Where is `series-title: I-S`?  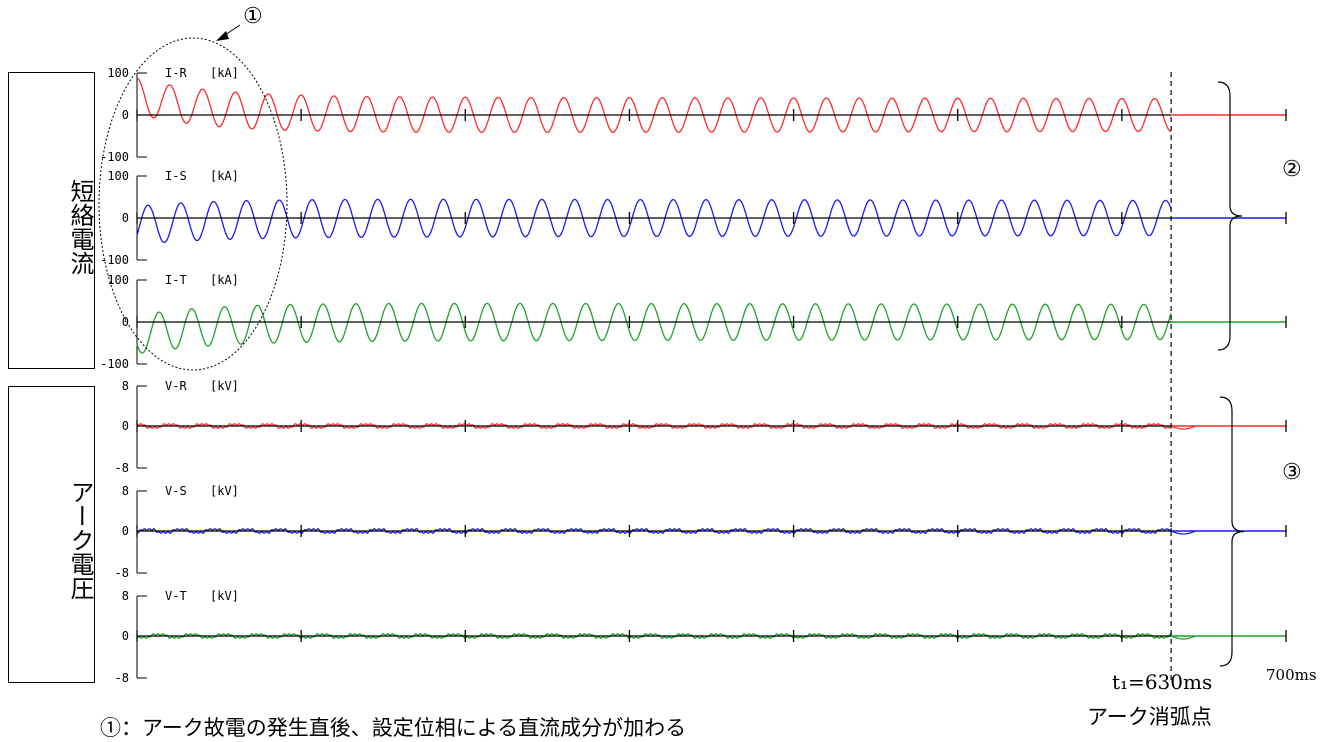 series-title: I-S is located at coordinates (176, 176).